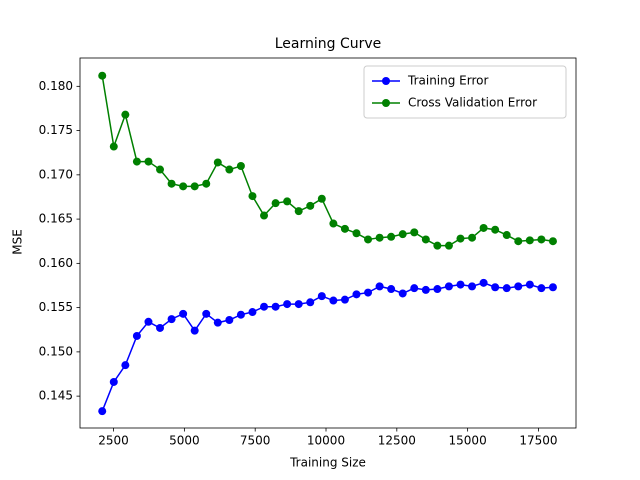  Describe the element at coordinates (56, 263) in the screenshot. I see `y-tick-label: 0.160` at that location.